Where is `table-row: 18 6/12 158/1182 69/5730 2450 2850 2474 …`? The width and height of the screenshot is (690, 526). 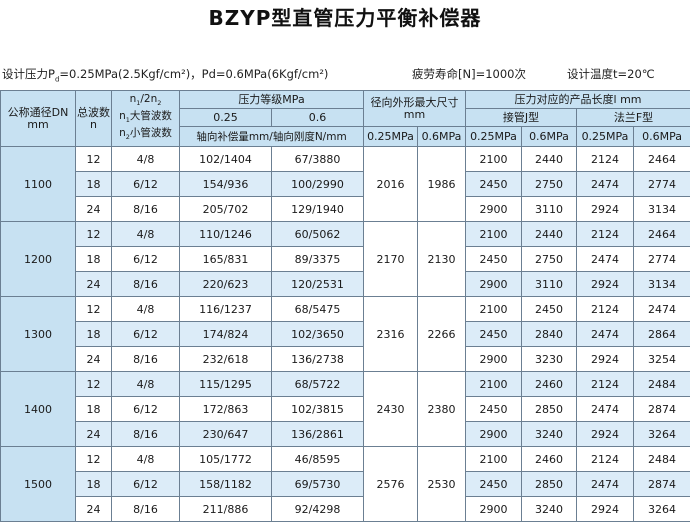
table-row: 18 6/12 158/1182 69/5730 2450 2850 2474 … is located at coordinates (345, 484).